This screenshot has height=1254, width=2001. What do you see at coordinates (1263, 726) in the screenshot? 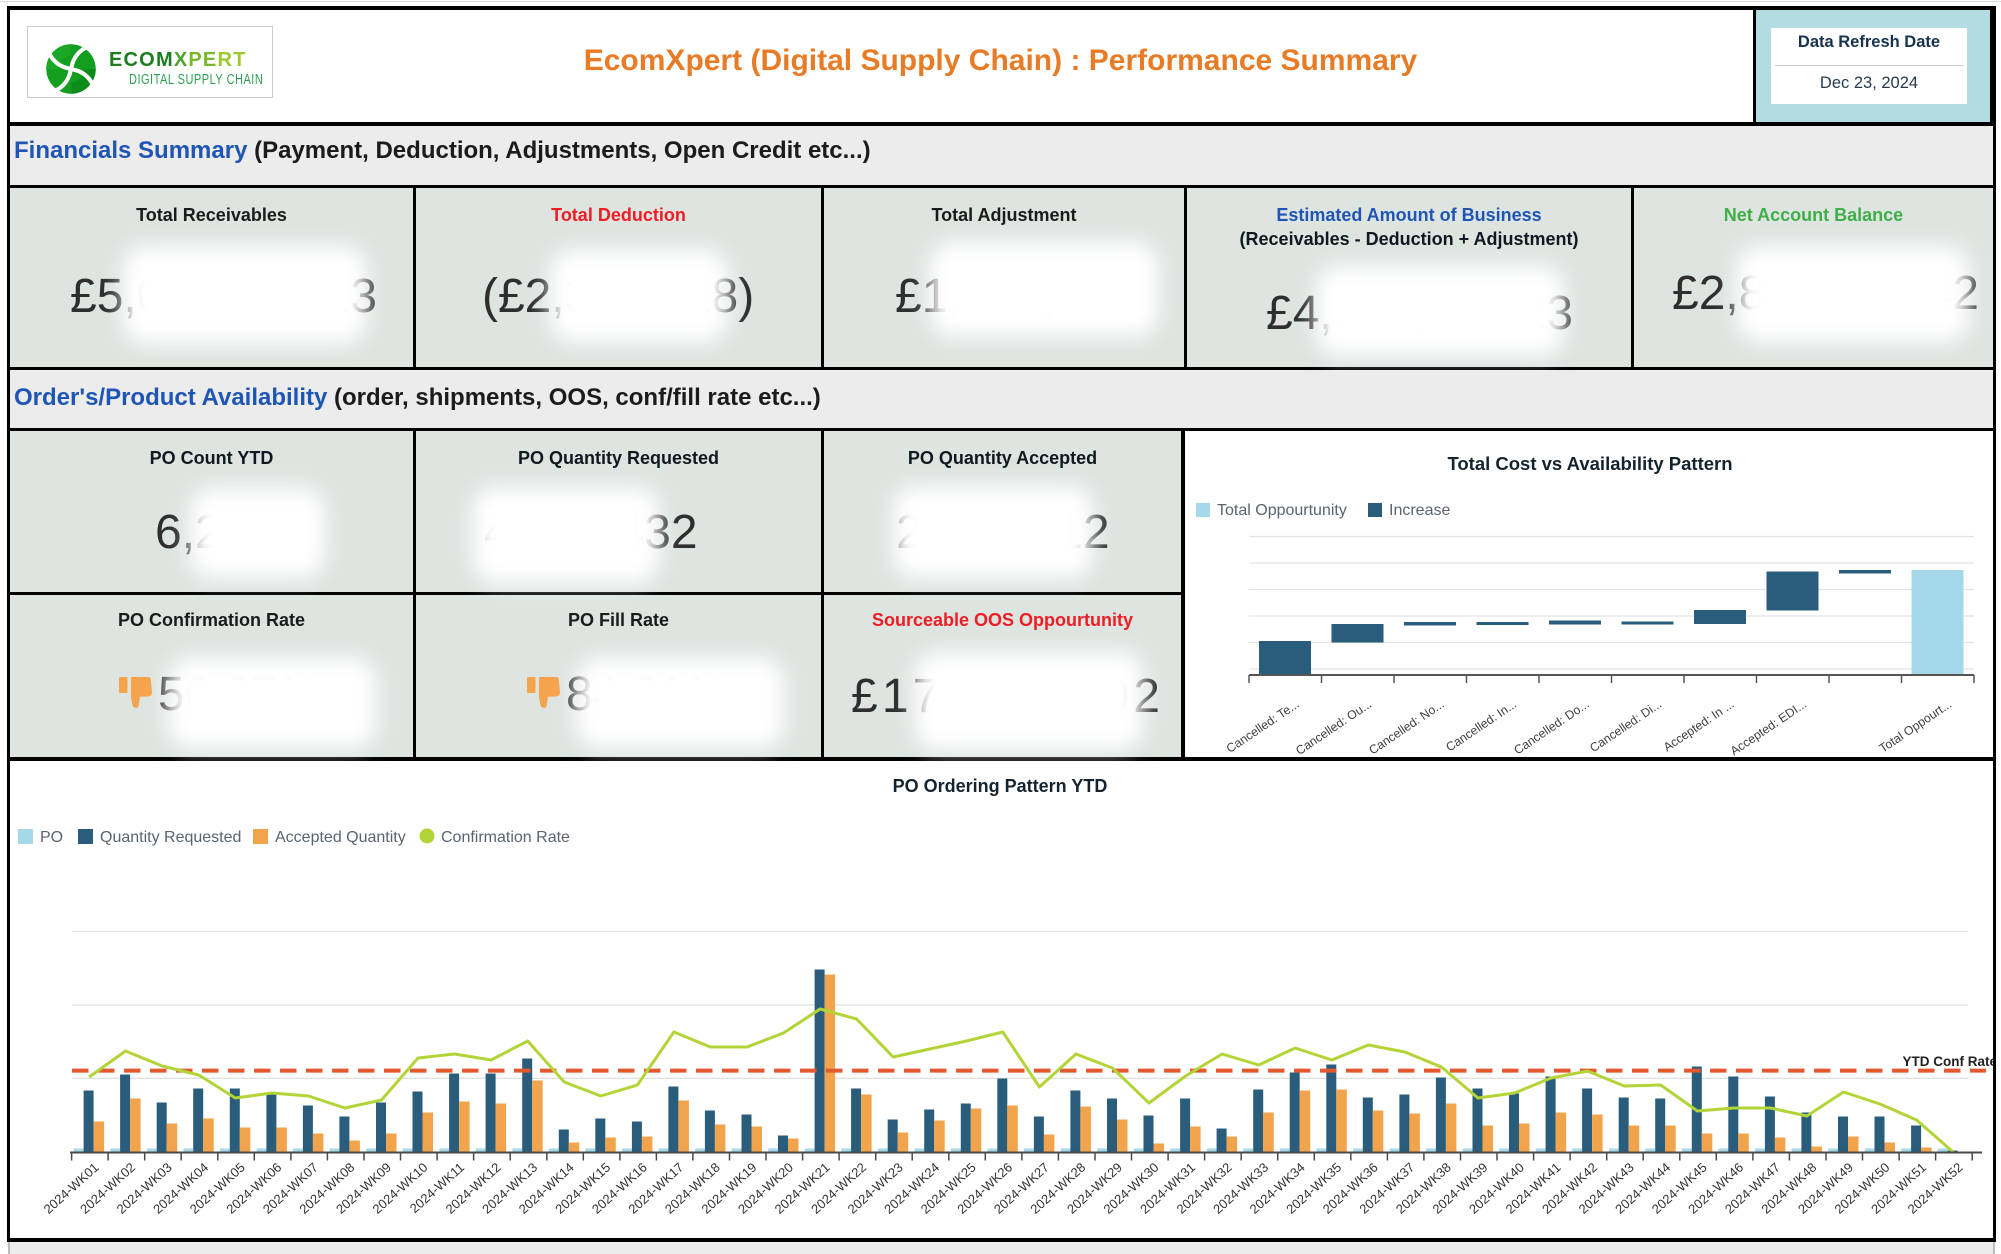
I see `svg-text:Cancelled: Te...: Cancelled` at bounding box center [1263, 726].